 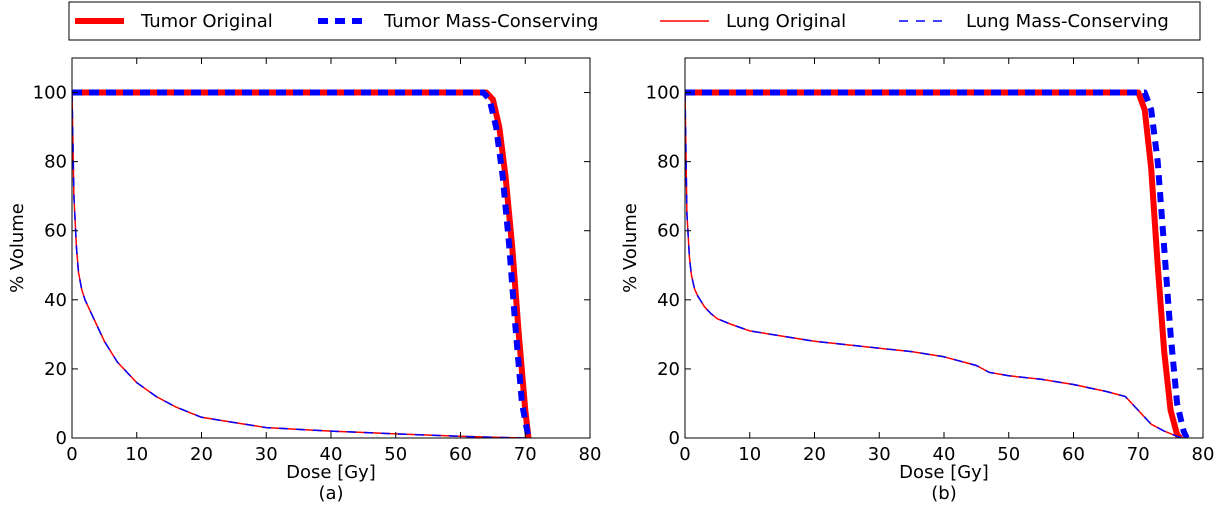 What do you see at coordinates (944, 472) in the screenshot?
I see `x-axis-label-b: Dose [Gy]` at bounding box center [944, 472].